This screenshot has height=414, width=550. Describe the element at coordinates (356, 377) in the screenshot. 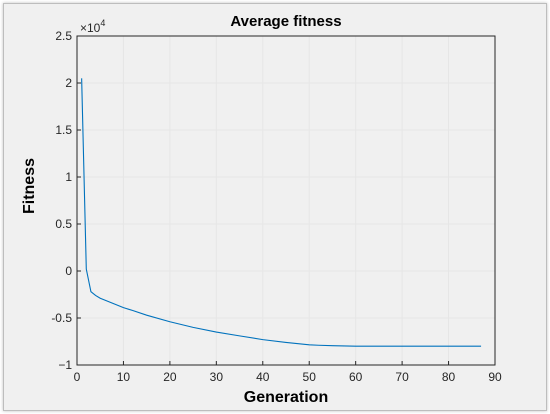

I see `x-tick-label: 60` at that location.